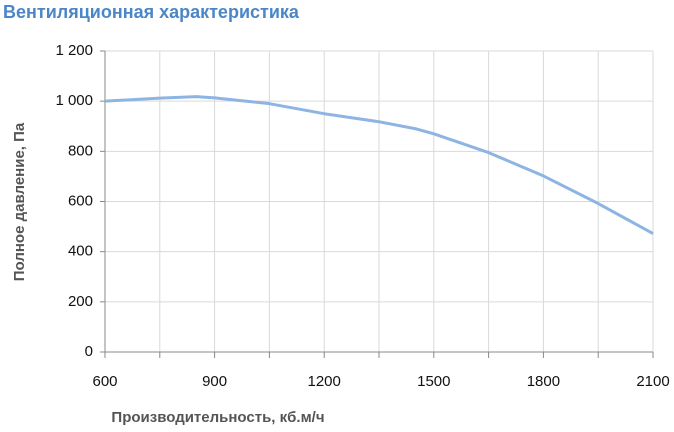 This screenshot has width=674, height=432. Describe the element at coordinates (80, 150) in the screenshot. I see `y-tick-label: 800` at that location.